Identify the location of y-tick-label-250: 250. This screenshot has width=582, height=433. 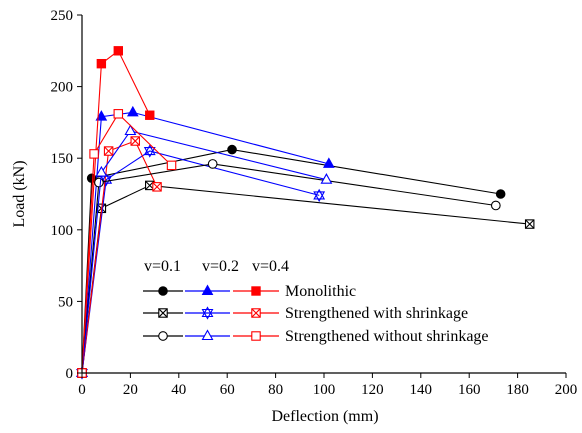
(62, 16).